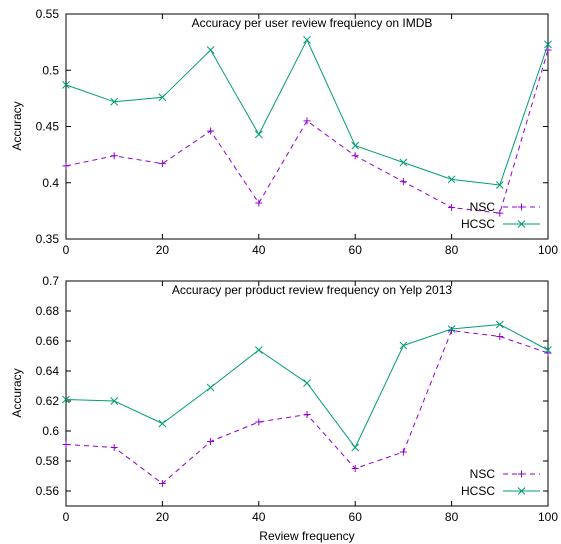 This screenshot has height=544, width=561. I want to click on y-tick-label: 0.55, so click(48, 14).